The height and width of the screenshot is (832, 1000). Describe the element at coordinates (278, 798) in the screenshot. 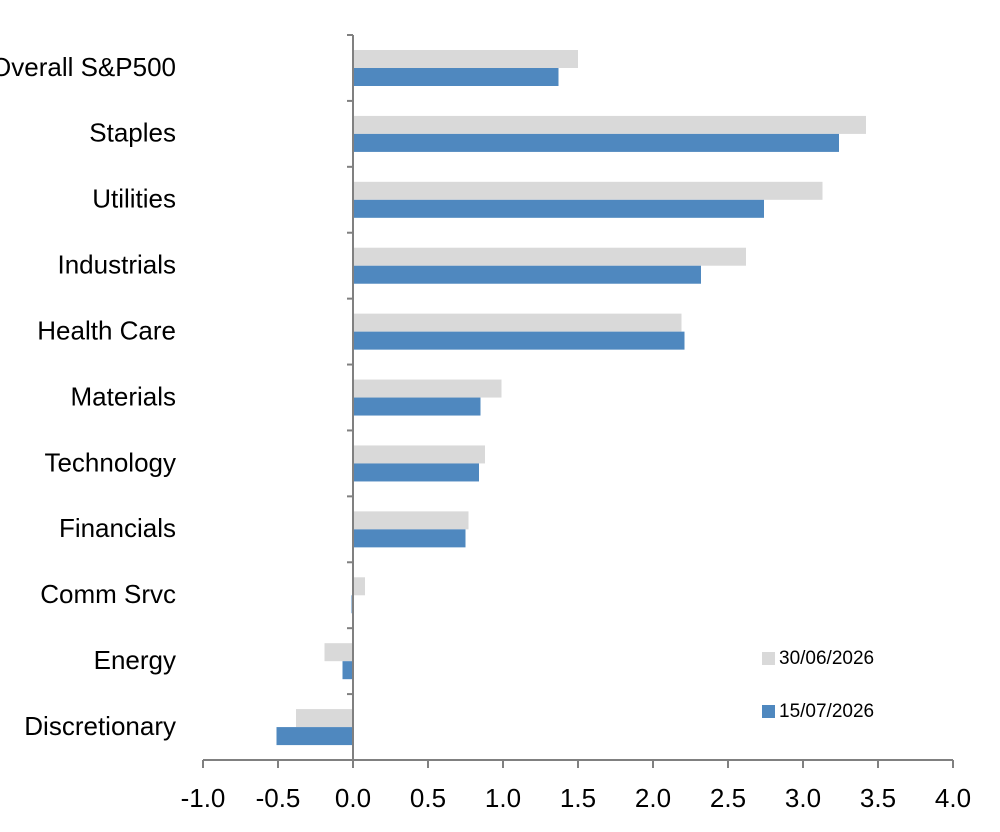

I see `x-tick-label: -0.5` at that location.